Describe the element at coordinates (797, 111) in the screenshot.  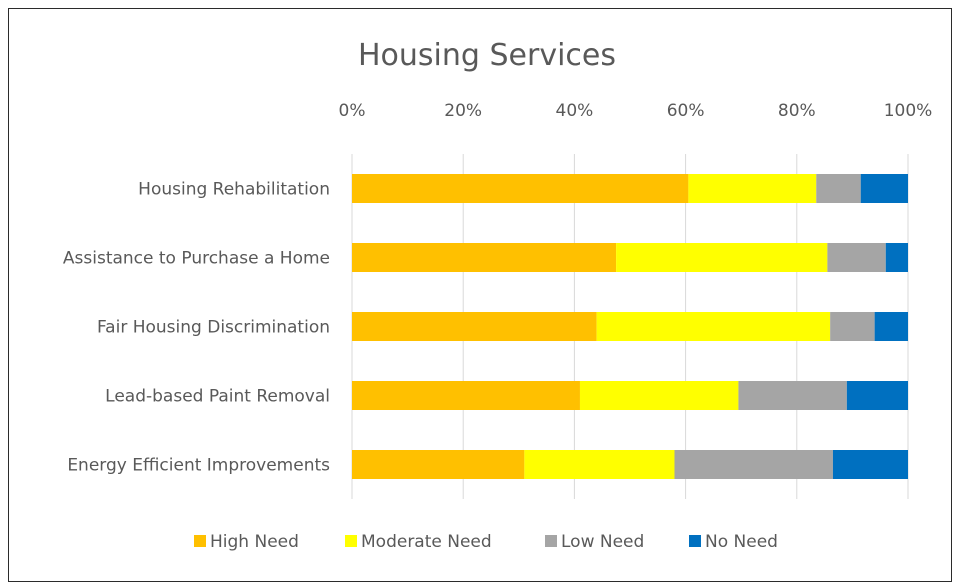
I see `x-tick-label: 80%` at that location.